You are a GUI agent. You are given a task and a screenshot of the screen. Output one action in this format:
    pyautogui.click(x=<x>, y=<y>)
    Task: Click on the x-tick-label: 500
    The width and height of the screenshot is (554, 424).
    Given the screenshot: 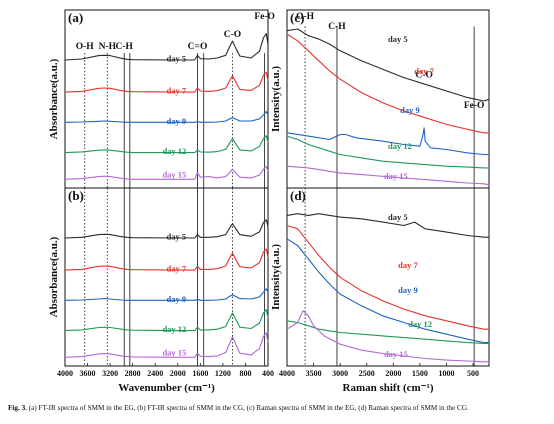 What is the action you would take?
    pyautogui.click(x=473, y=373)
    